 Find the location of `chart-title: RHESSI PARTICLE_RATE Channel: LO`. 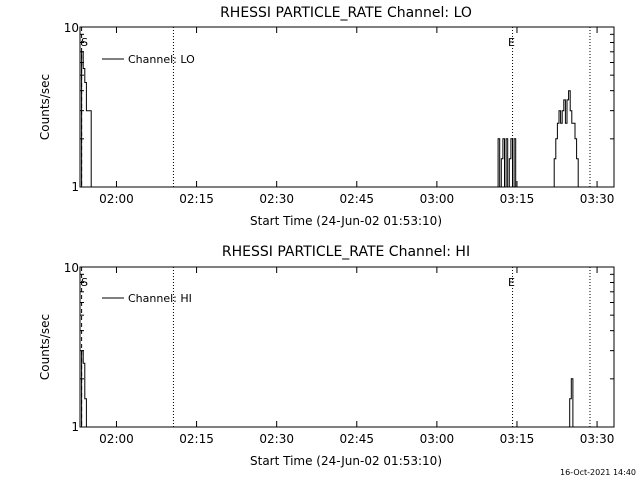

chart-title: RHESSI PARTICLE_RATE Channel: LO is located at coordinates (346, 13).